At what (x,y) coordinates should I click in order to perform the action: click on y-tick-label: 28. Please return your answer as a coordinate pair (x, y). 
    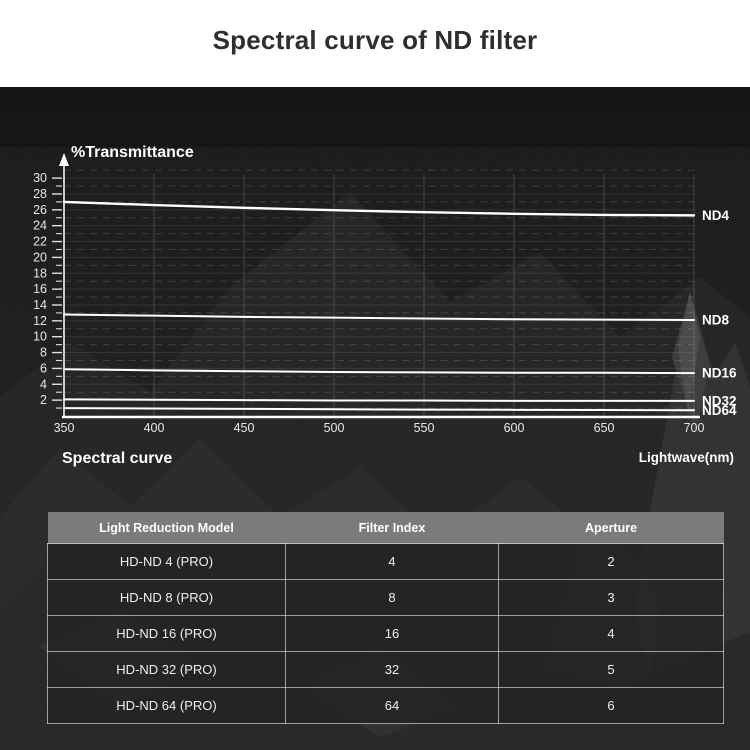
    Looking at the image, I should click on (40, 194).